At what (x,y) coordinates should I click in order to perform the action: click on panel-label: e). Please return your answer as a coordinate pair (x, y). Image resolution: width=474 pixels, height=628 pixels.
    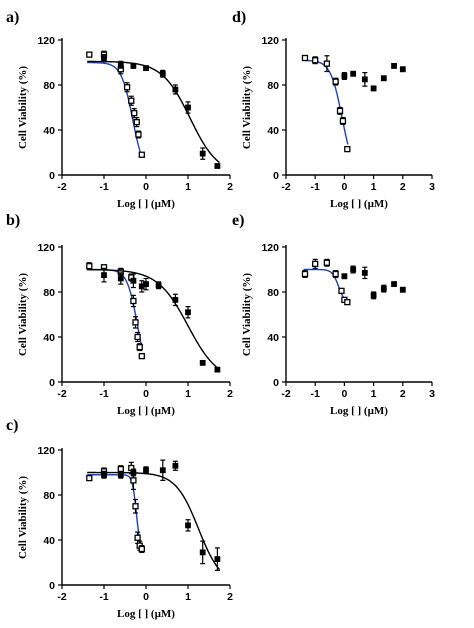
    Looking at the image, I should click on (238, 220).